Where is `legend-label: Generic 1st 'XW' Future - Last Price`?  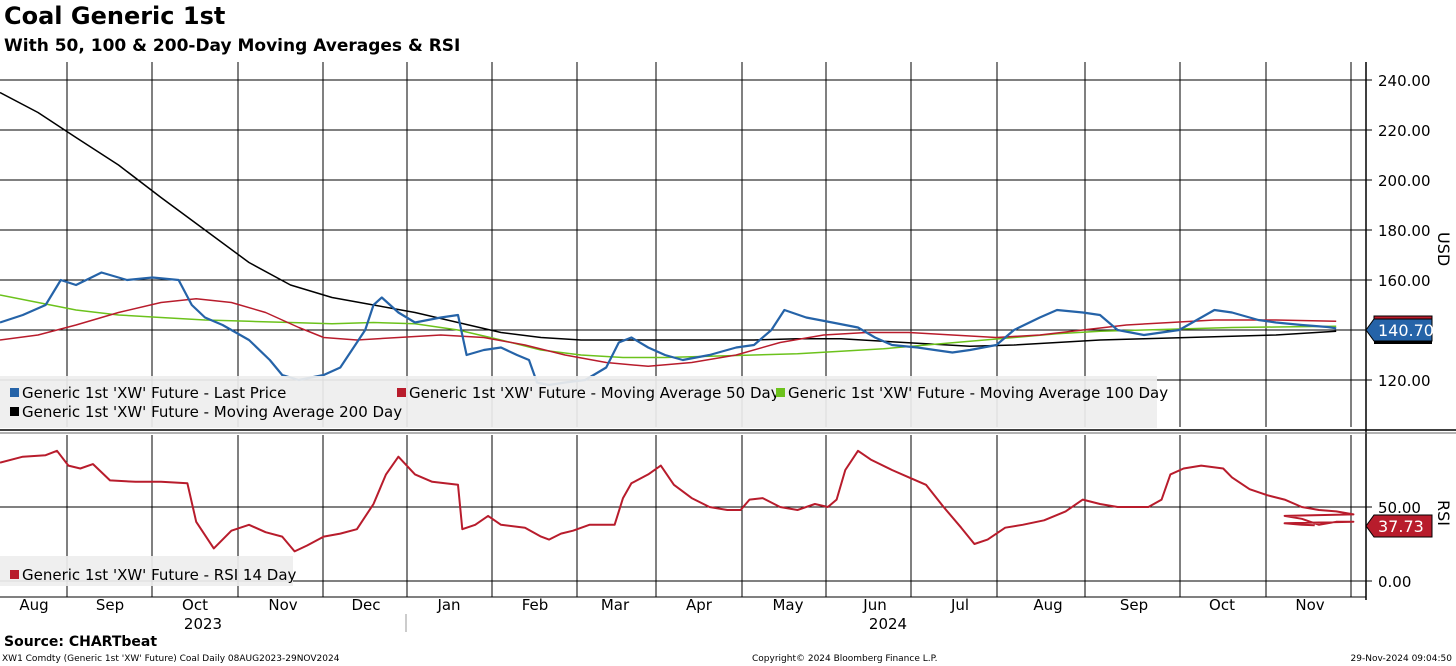
legend-label: Generic 1st 'XW' Future - Last Price is located at coordinates (154, 393).